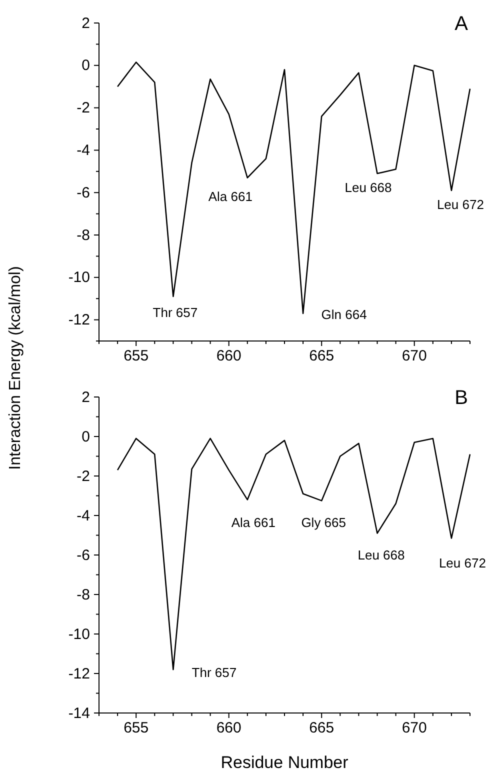  Describe the element at coordinates (15, 368) in the screenshot. I see `y-axis-title: Interaction Energy (kcal/mol)` at that location.